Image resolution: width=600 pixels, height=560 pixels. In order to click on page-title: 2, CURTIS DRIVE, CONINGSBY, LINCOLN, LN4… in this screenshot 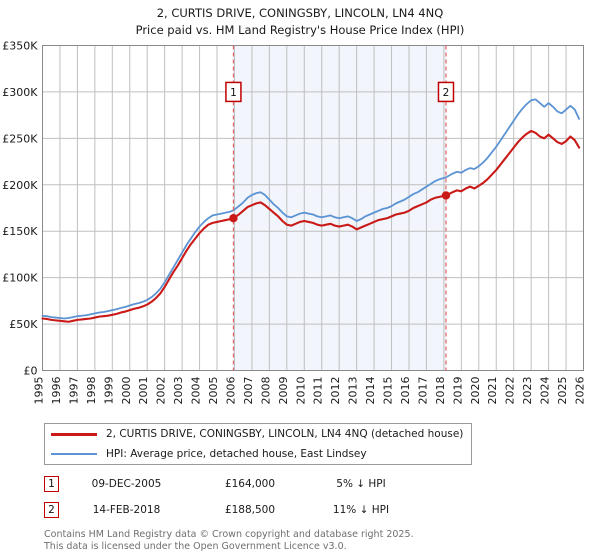, I will do `click(300, 22)`.